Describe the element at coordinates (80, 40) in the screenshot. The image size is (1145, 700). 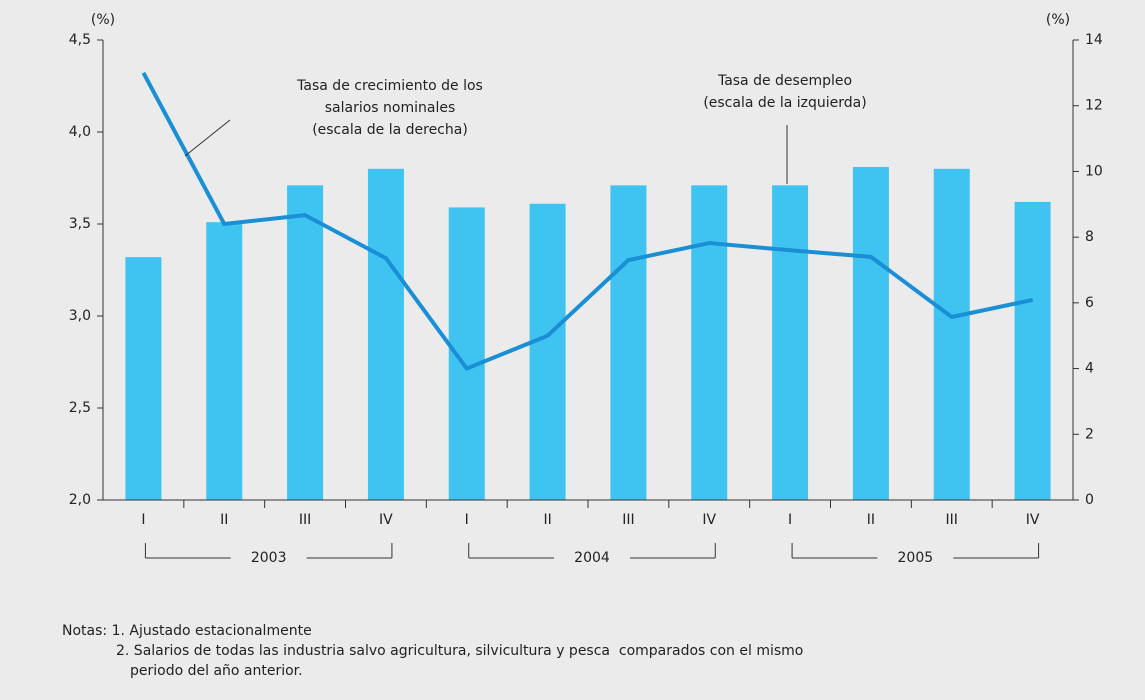
I see `y-tick-label: 4,5` at that location.